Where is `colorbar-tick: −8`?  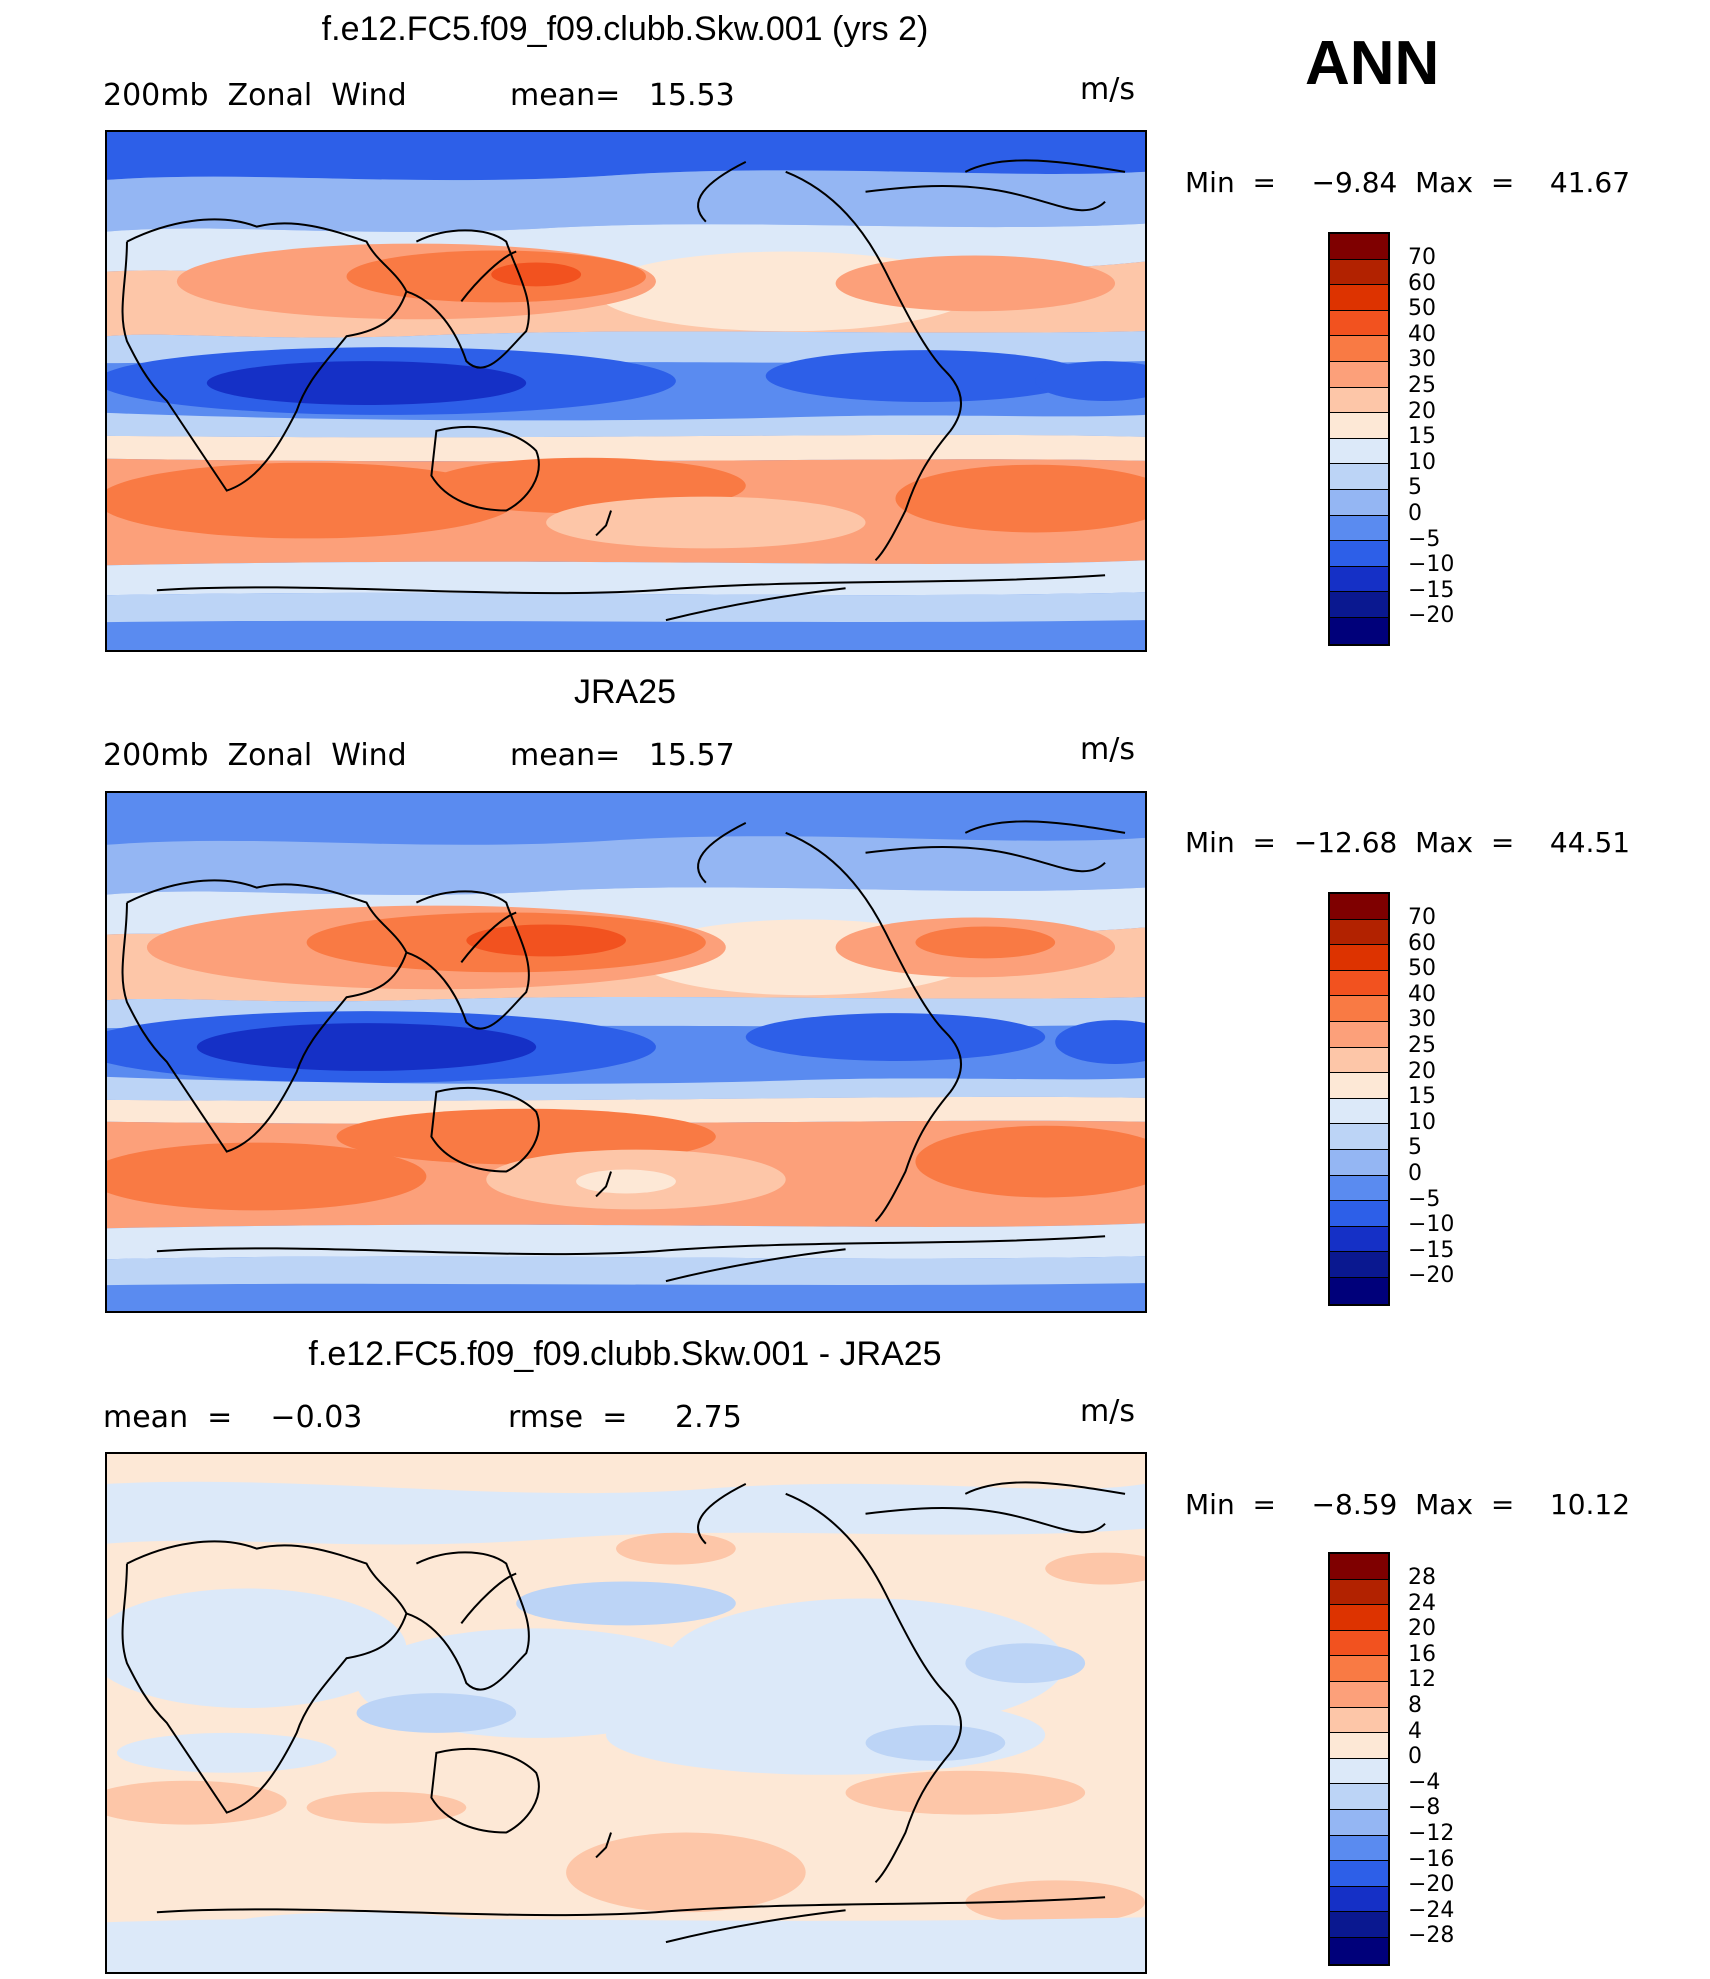 colorbar-tick: −8 is located at coordinates (1424, 1808).